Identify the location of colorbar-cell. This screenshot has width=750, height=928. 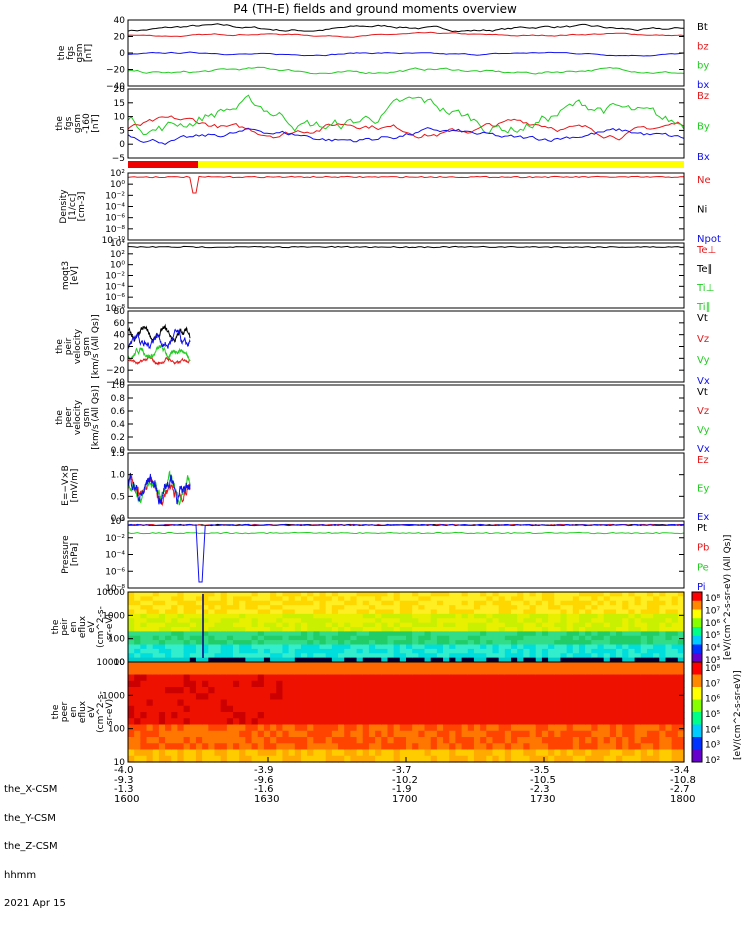
(697, 661).